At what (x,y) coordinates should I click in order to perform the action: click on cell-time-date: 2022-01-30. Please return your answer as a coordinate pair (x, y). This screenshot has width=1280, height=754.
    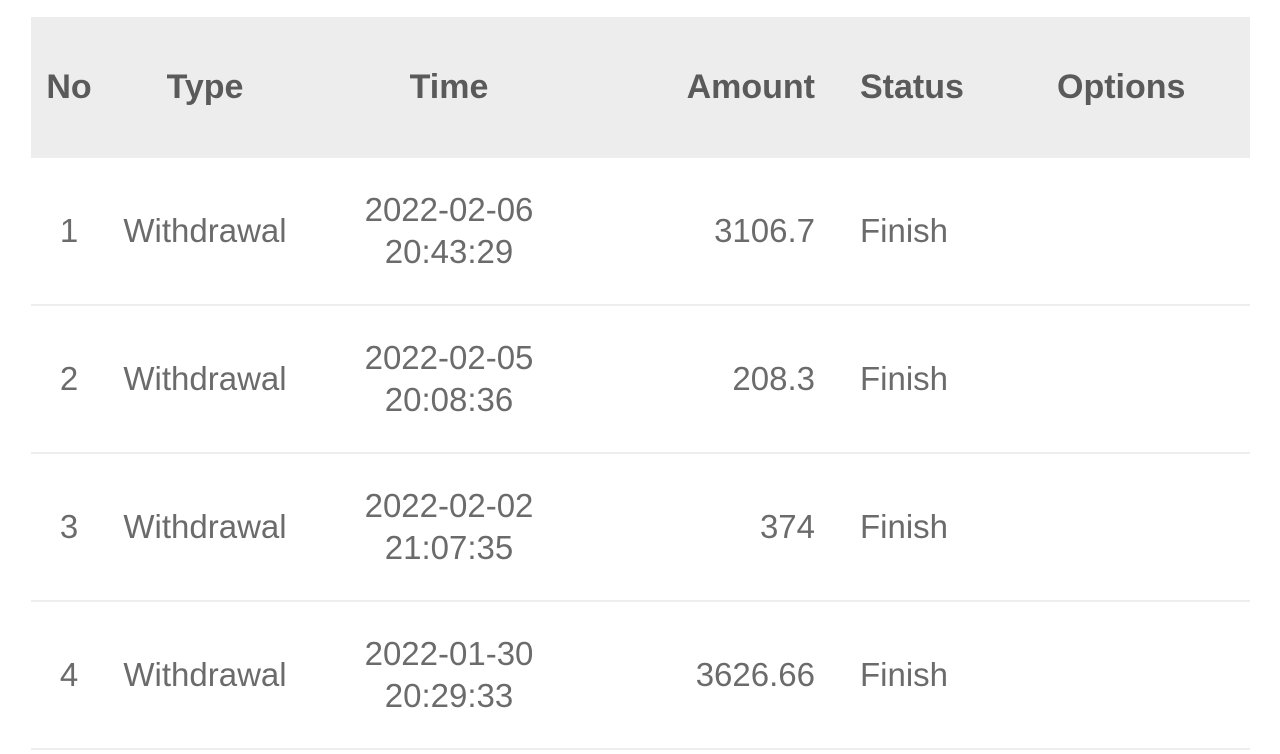
    Looking at the image, I should click on (449, 653).